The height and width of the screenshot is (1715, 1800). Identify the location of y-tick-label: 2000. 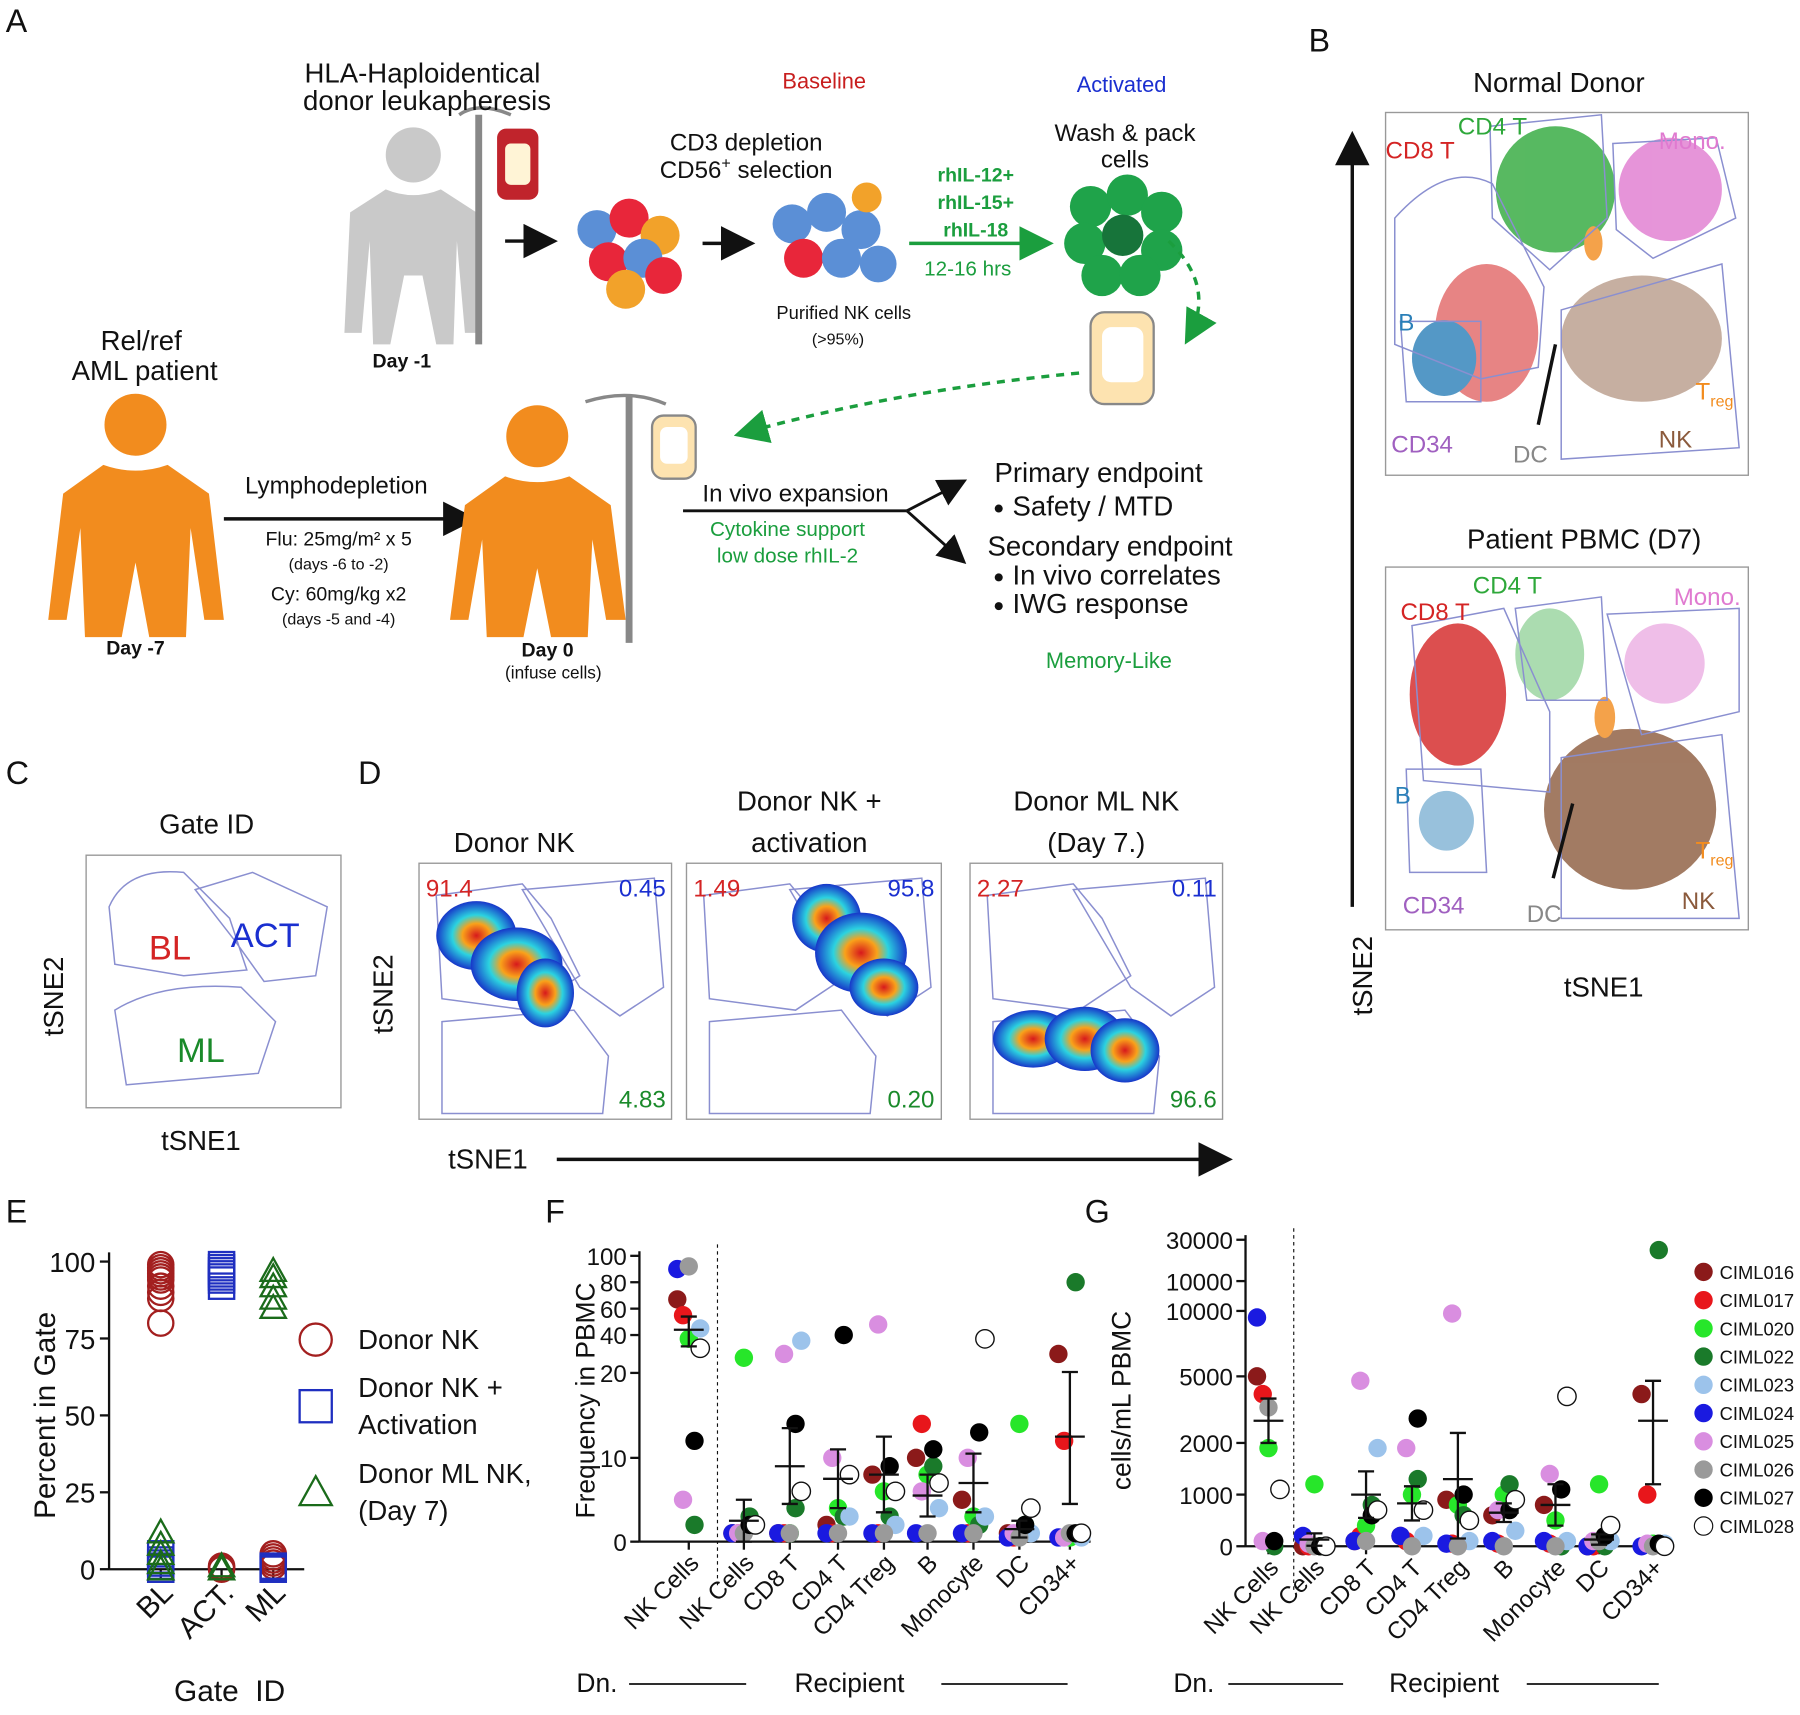
(1206, 1444).